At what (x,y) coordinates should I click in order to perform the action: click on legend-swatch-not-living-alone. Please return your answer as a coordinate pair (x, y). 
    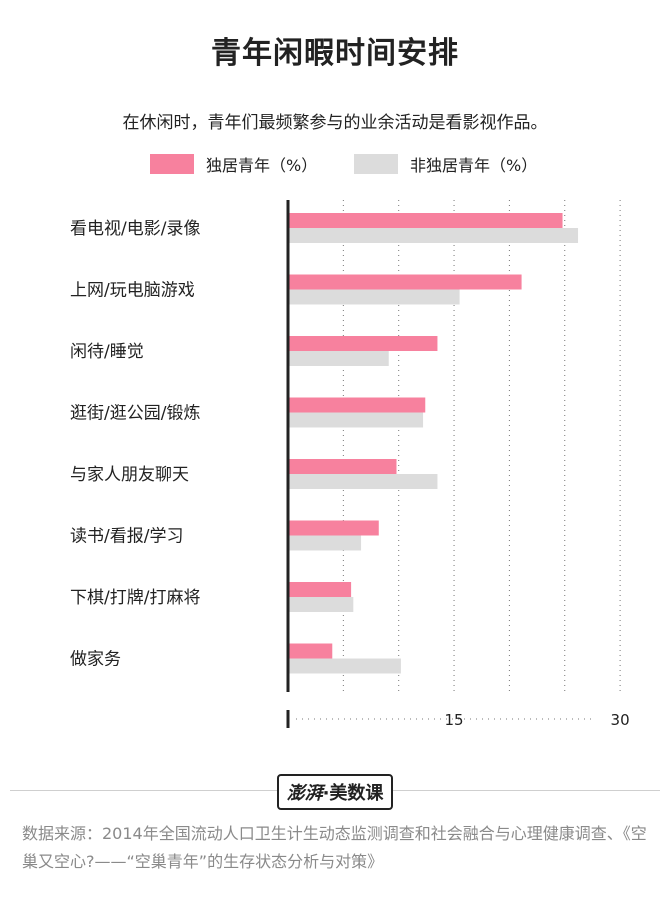
    Looking at the image, I should click on (376, 164).